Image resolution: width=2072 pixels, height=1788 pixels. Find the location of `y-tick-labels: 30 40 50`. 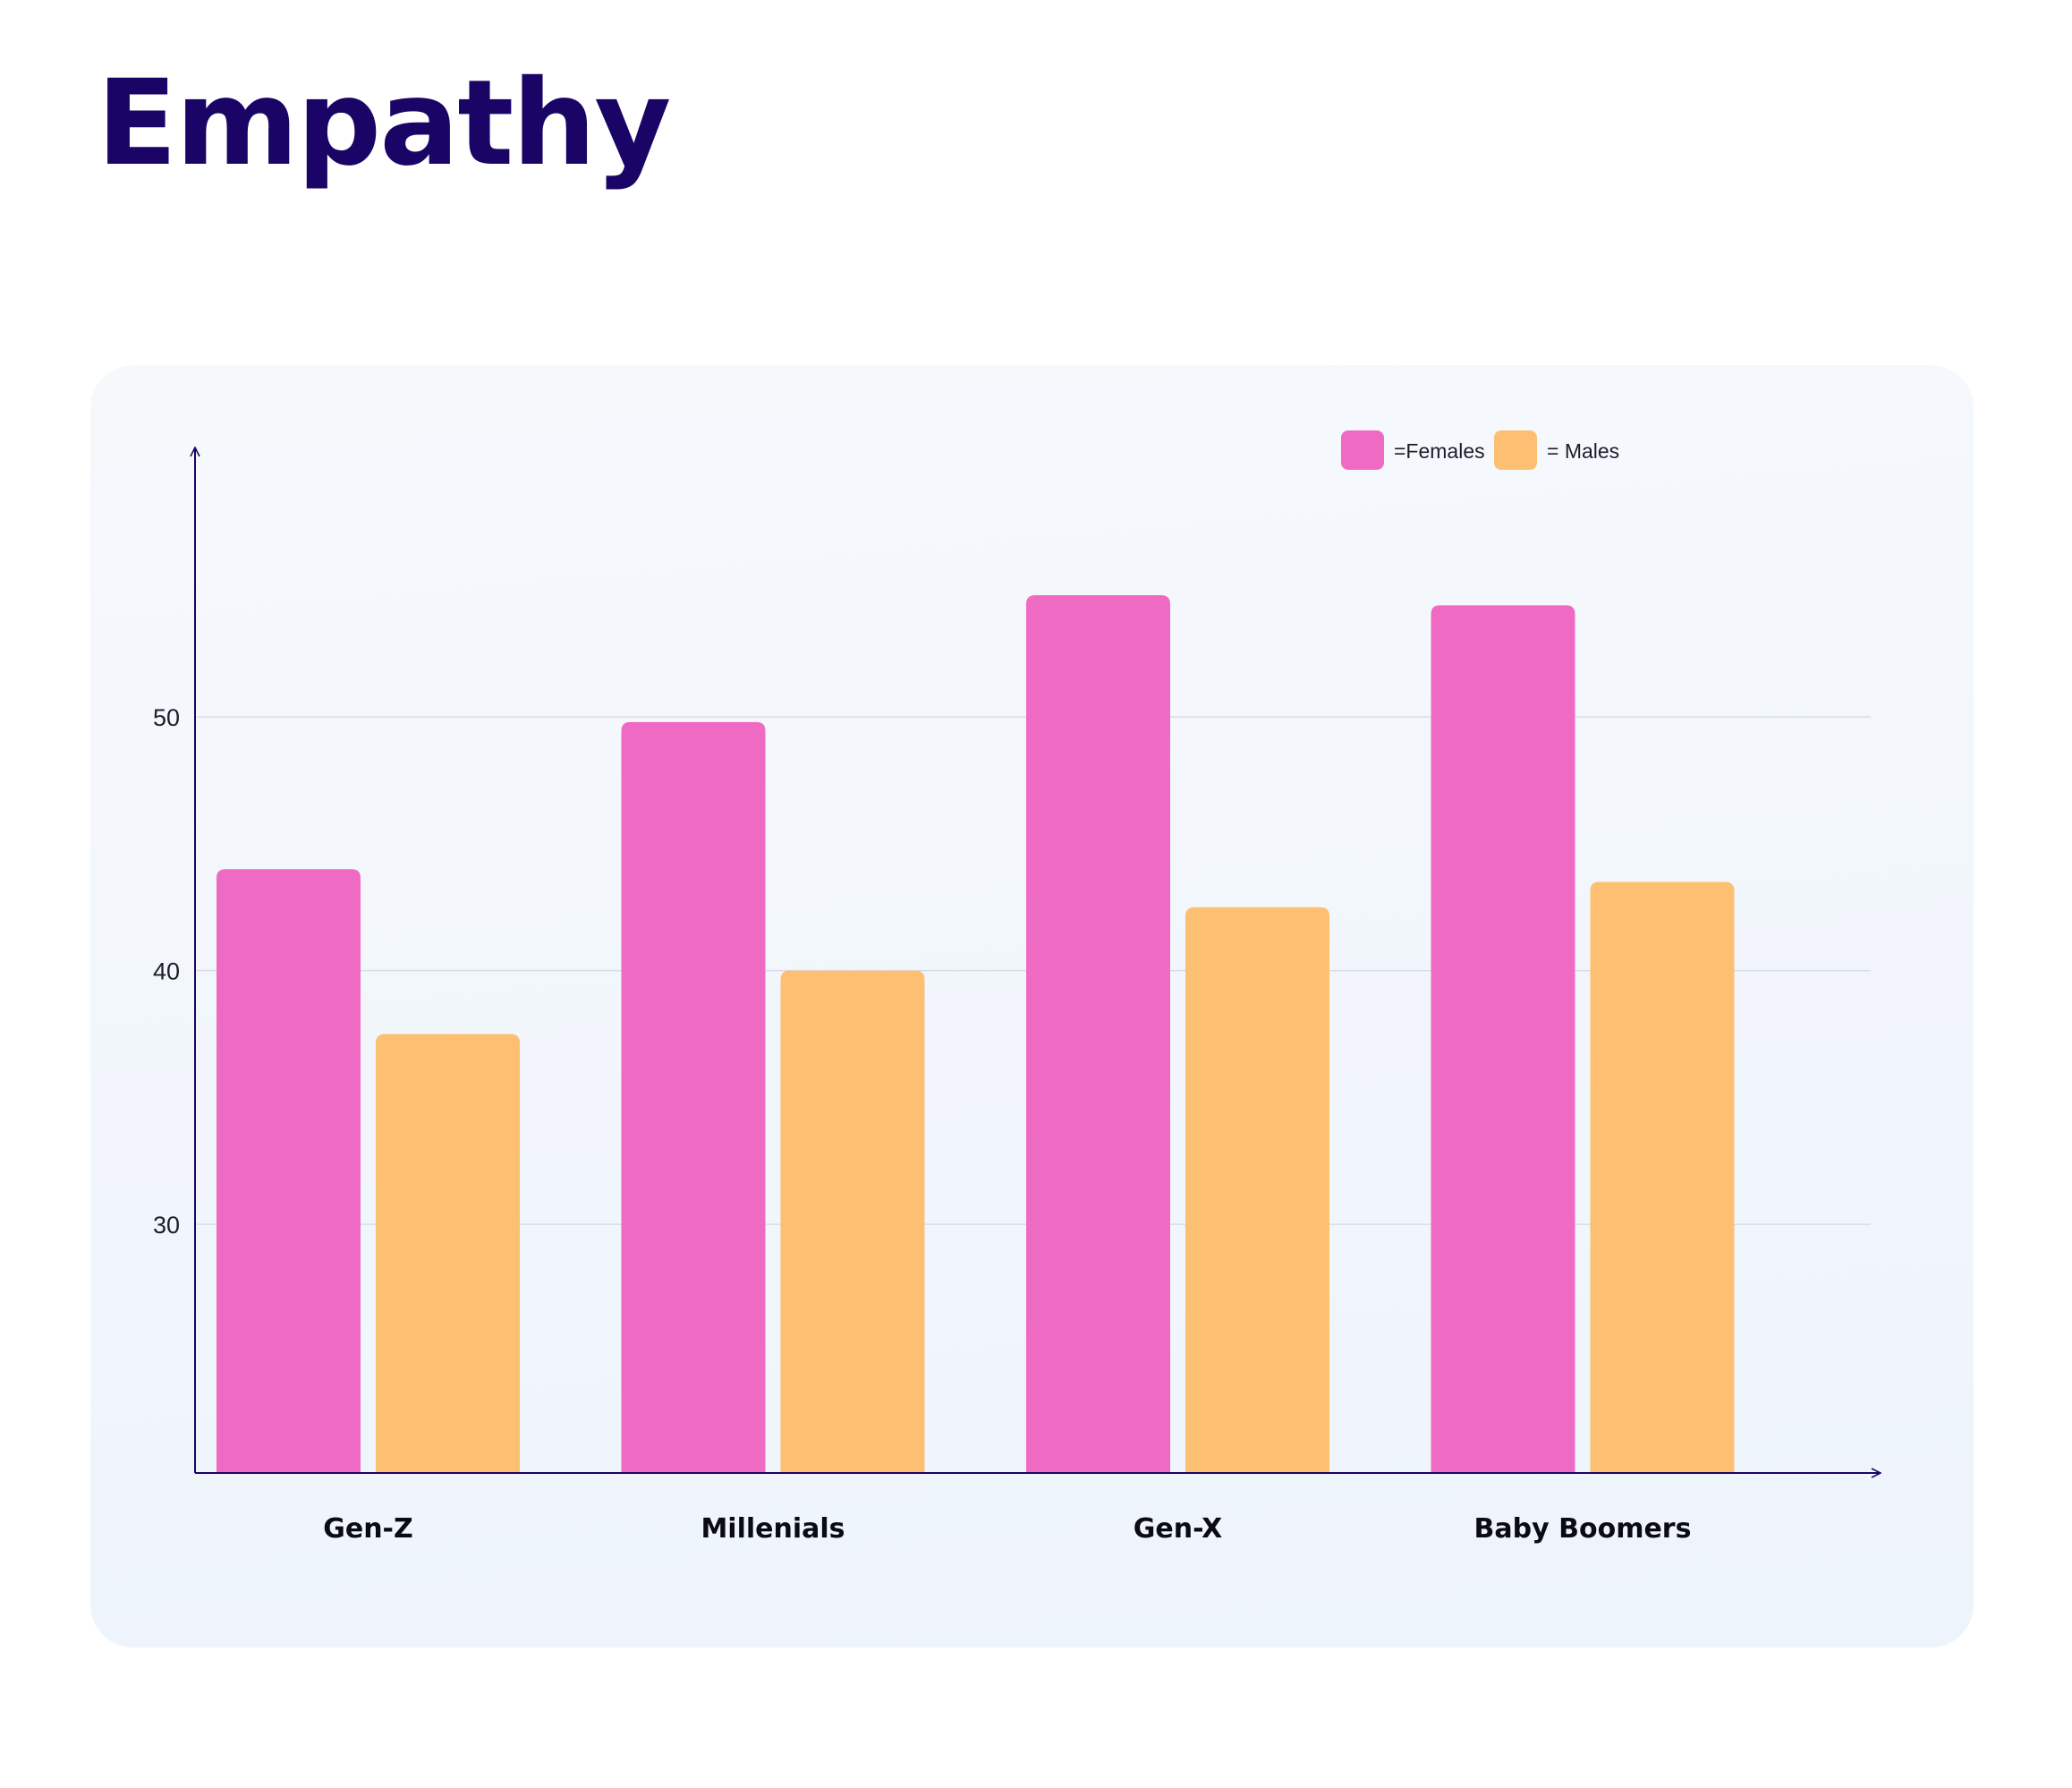

y-tick-labels: 30 40 50 is located at coordinates (166, 972).